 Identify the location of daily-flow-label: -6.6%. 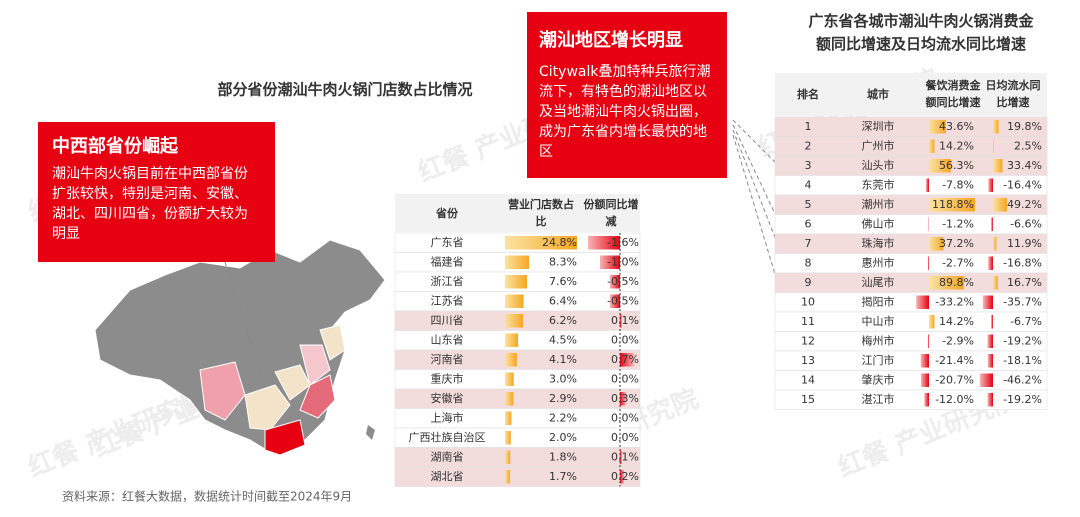
(1026, 223).